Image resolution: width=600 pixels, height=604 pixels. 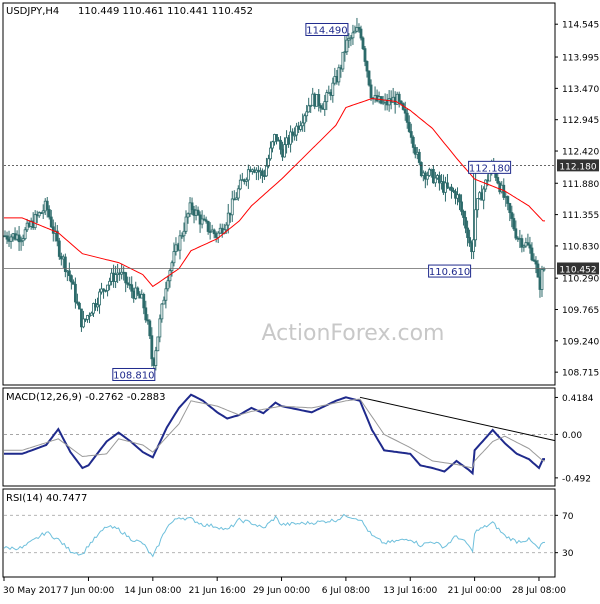 I want to click on price-annotation-label: 114.490, so click(x=326, y=30).